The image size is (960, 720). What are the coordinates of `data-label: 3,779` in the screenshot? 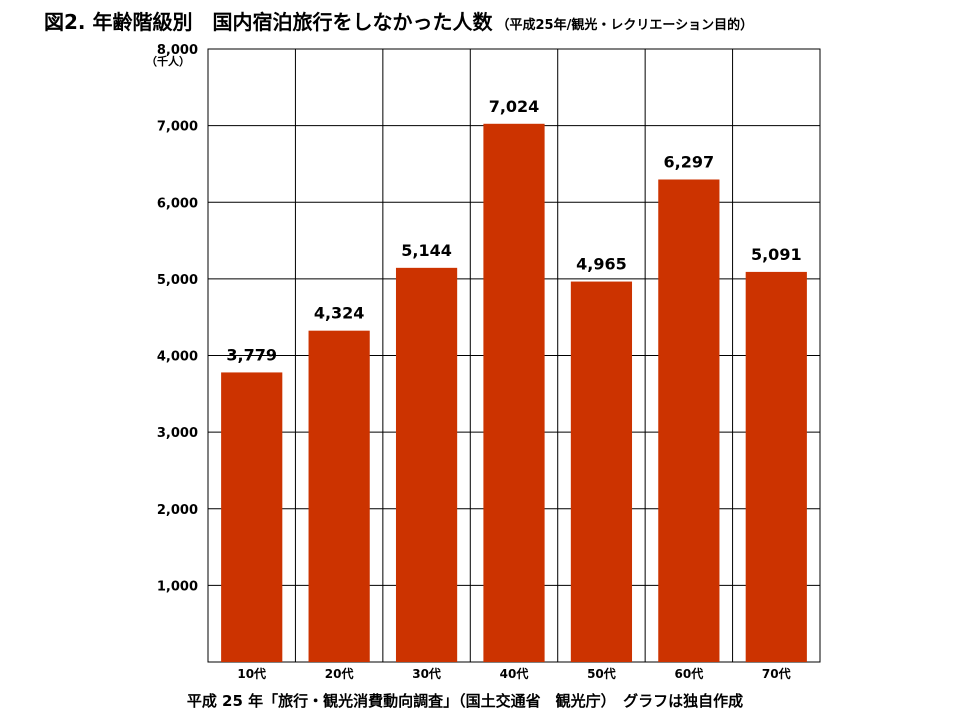 It's located at (251, 354).